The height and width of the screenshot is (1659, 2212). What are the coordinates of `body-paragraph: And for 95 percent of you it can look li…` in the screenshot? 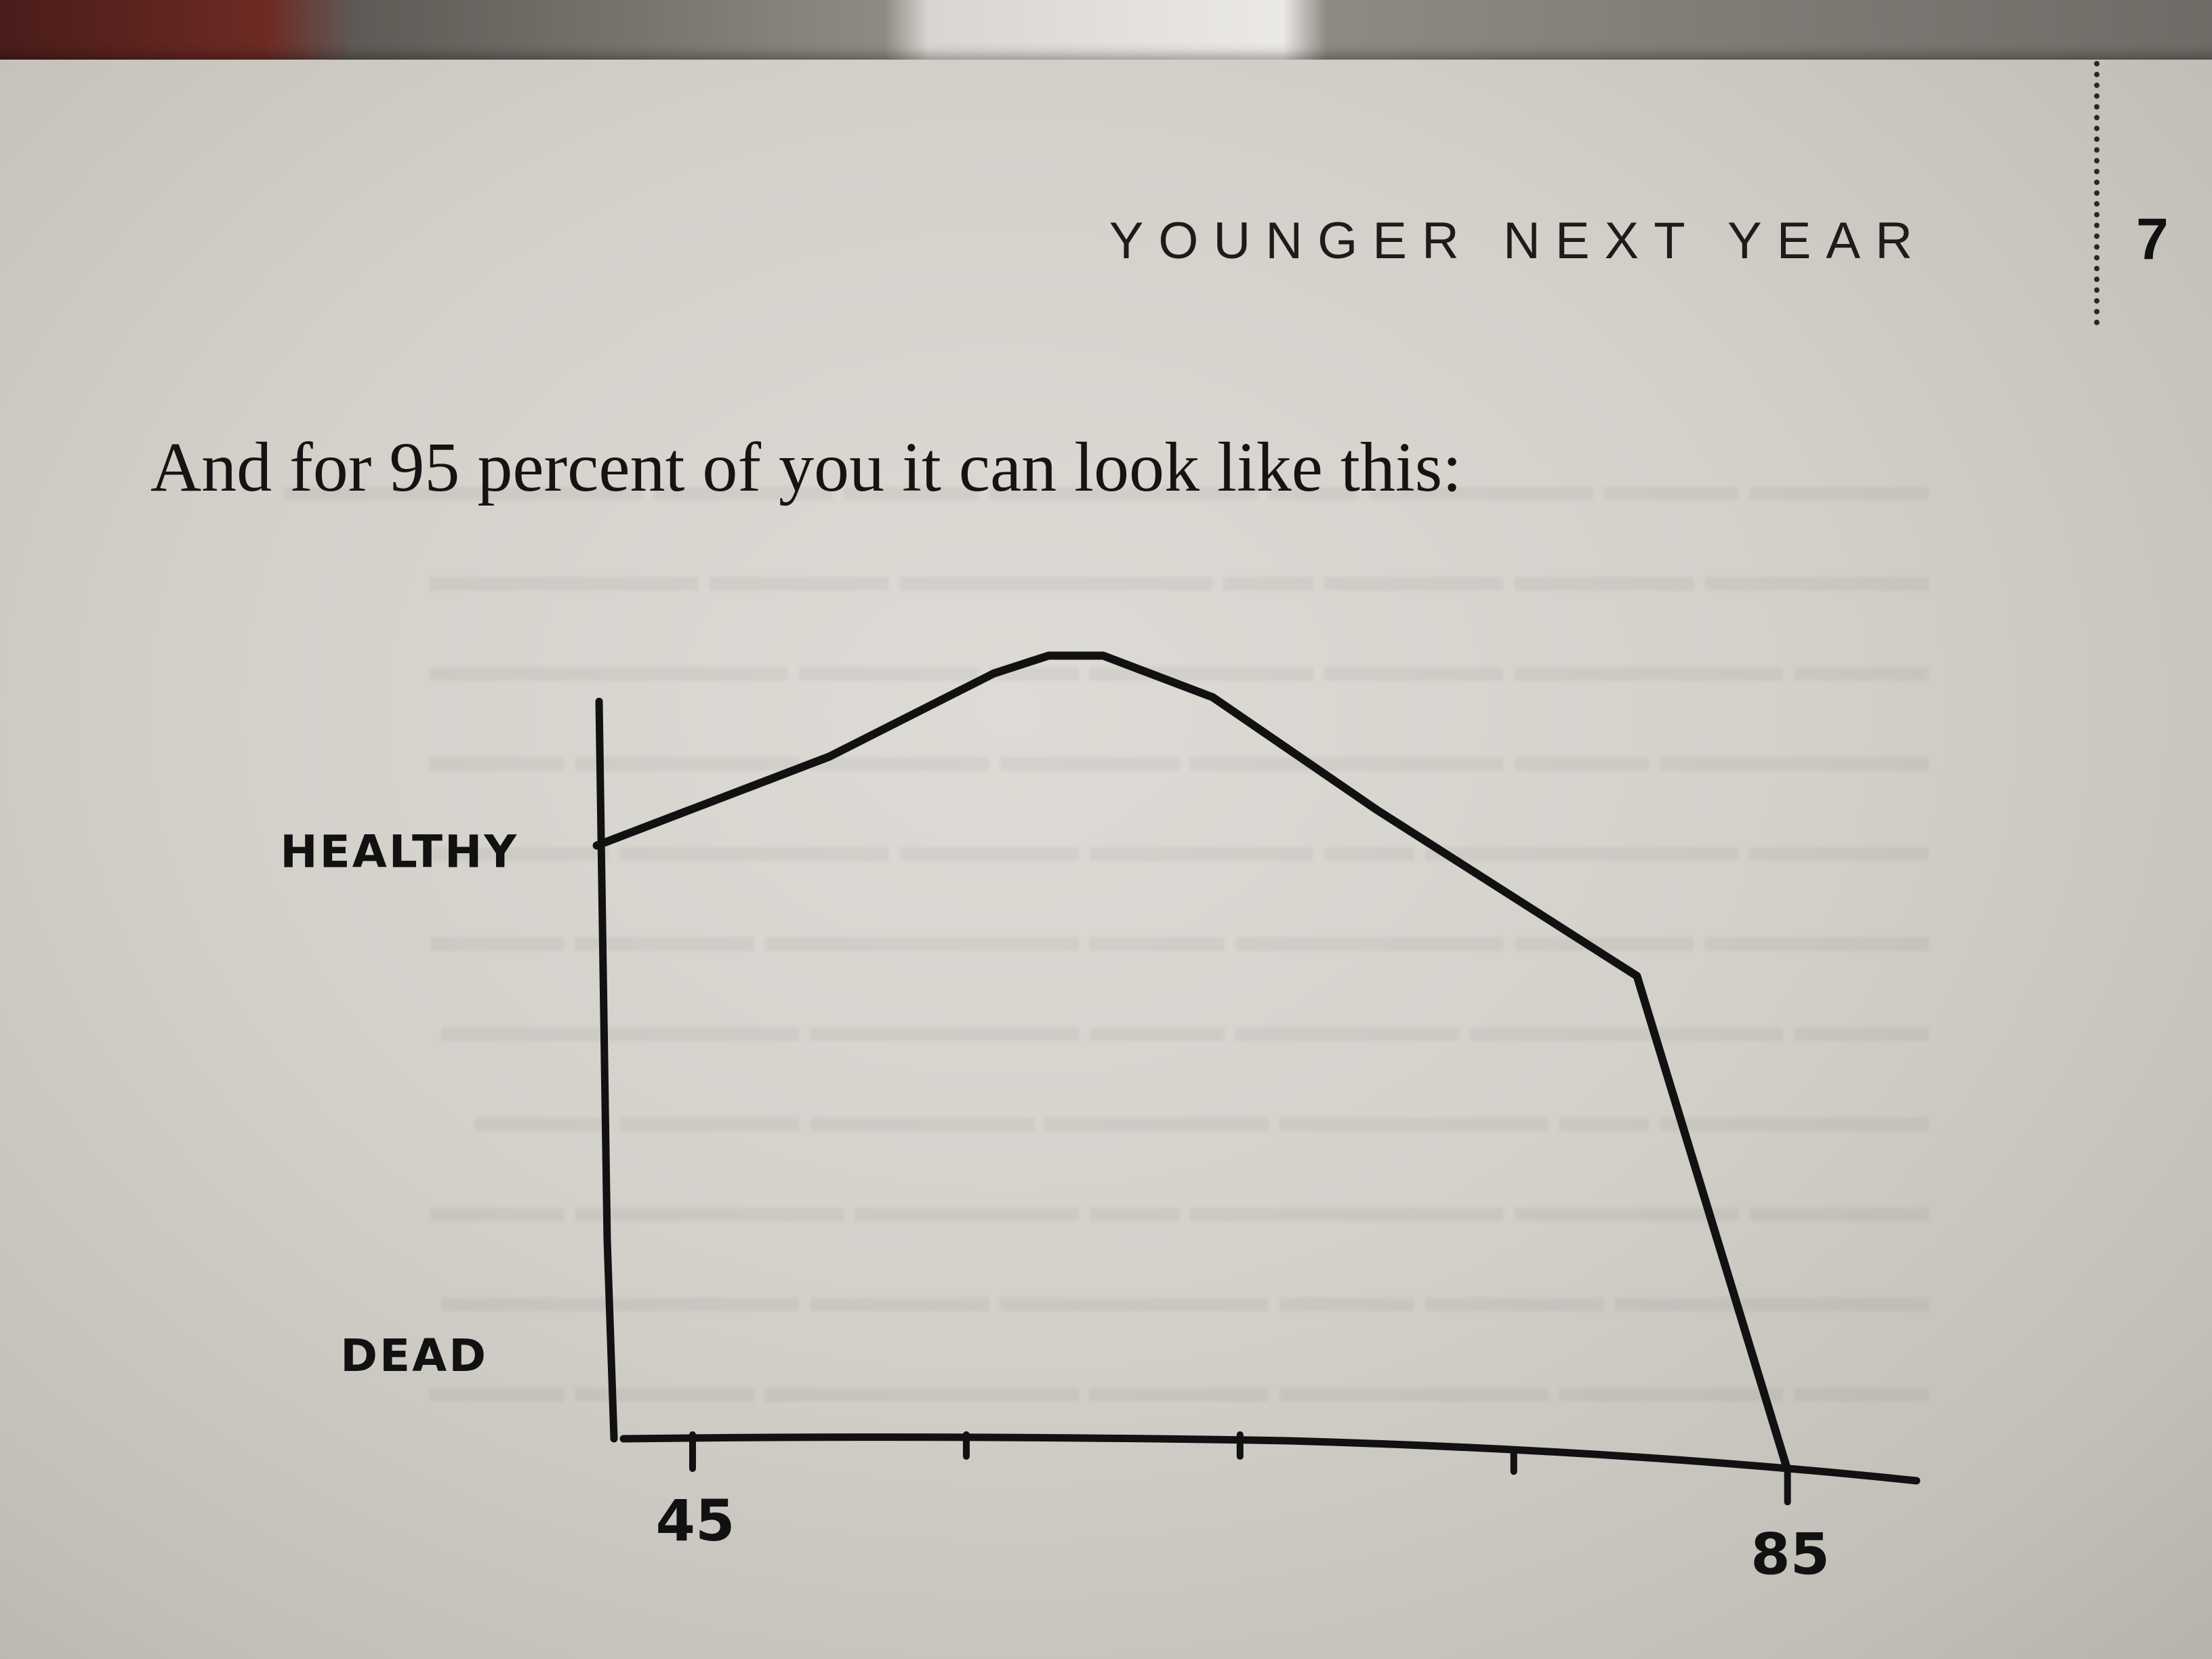 It's located at (806, 467).